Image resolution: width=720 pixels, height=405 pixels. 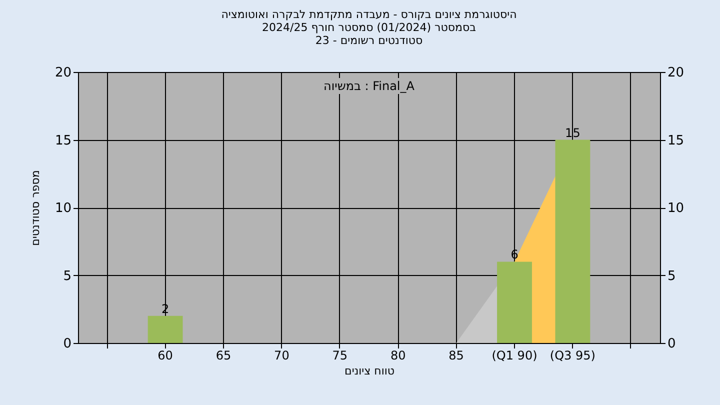 I want to click on y-tick-label: 10, so click(x=63, y=208).